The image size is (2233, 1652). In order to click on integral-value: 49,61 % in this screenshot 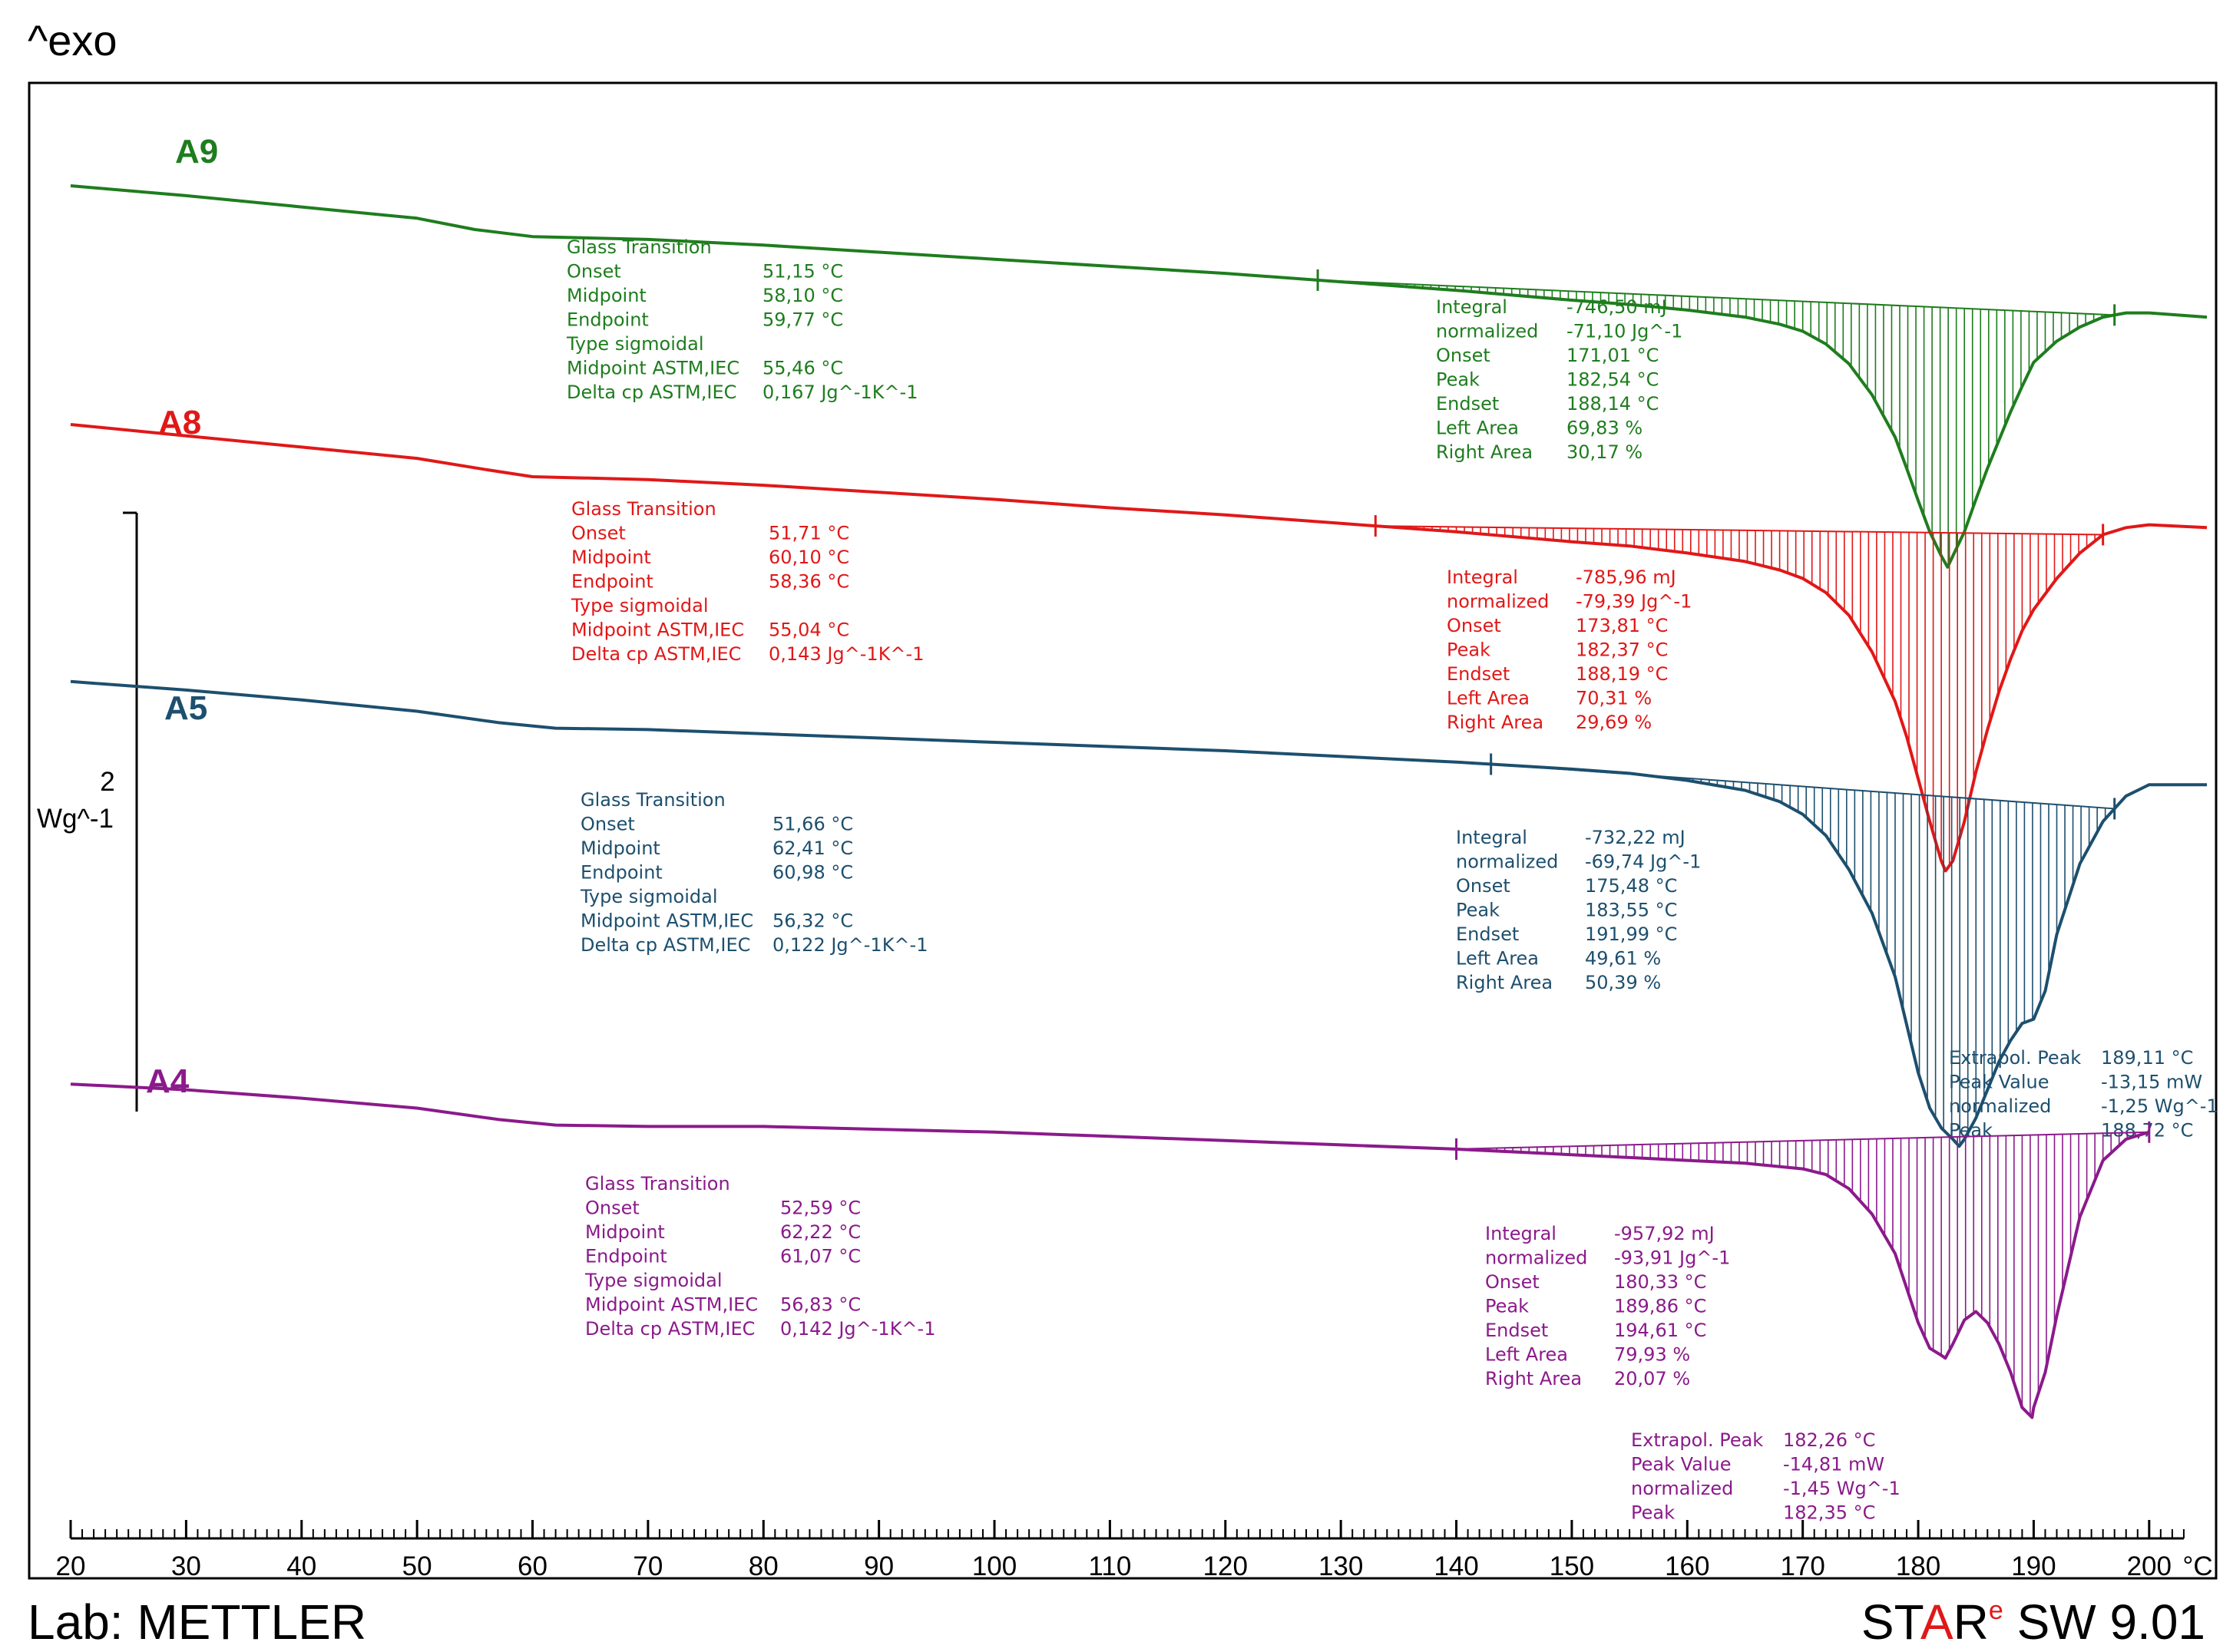, I will do `click(1623, 959)`.